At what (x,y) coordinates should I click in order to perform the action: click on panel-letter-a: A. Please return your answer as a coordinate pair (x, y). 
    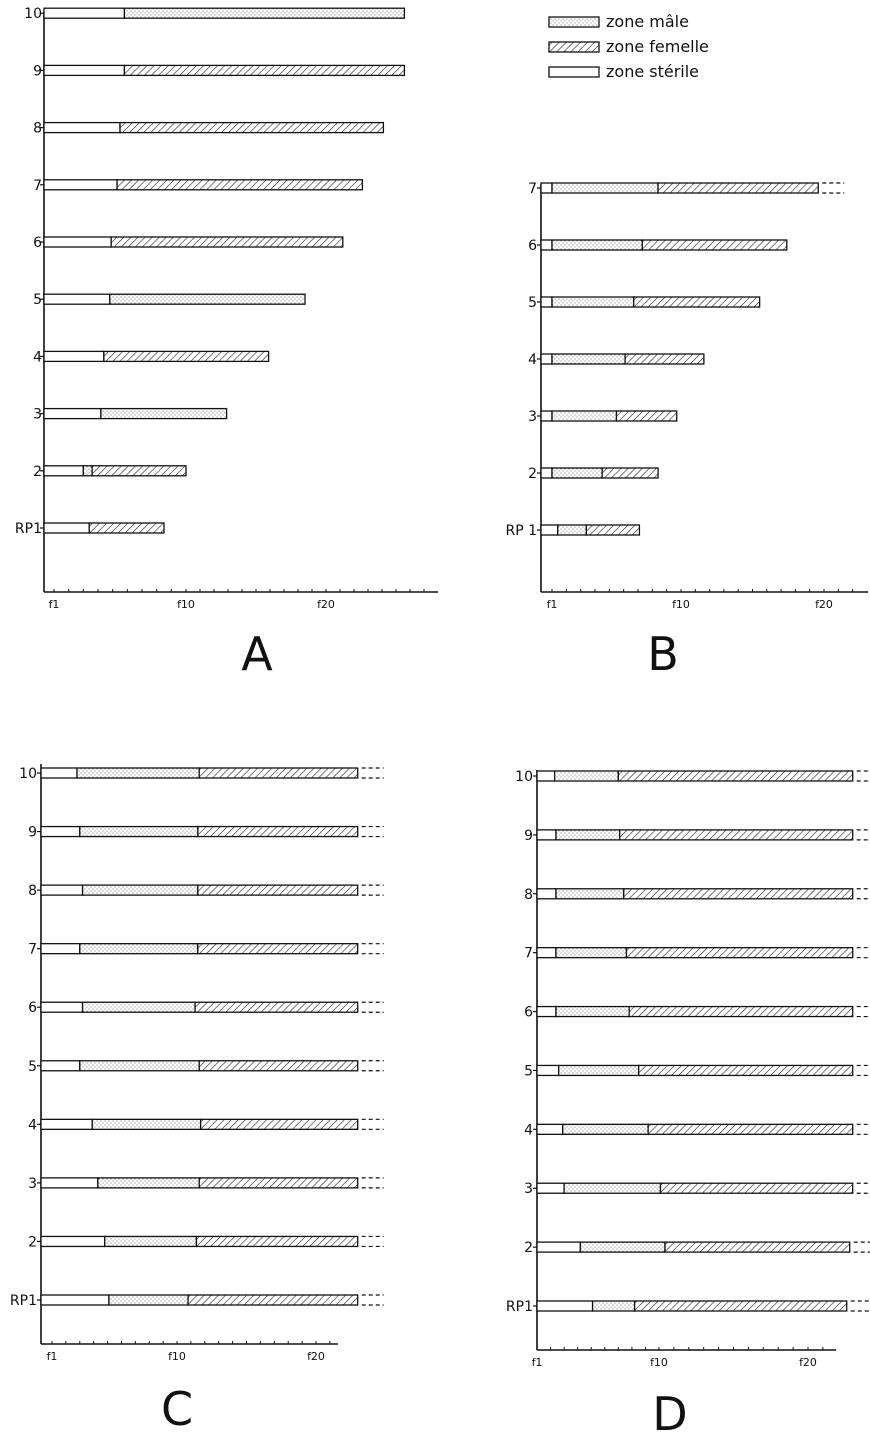
    Looking at the image, I should click on (257, 654).